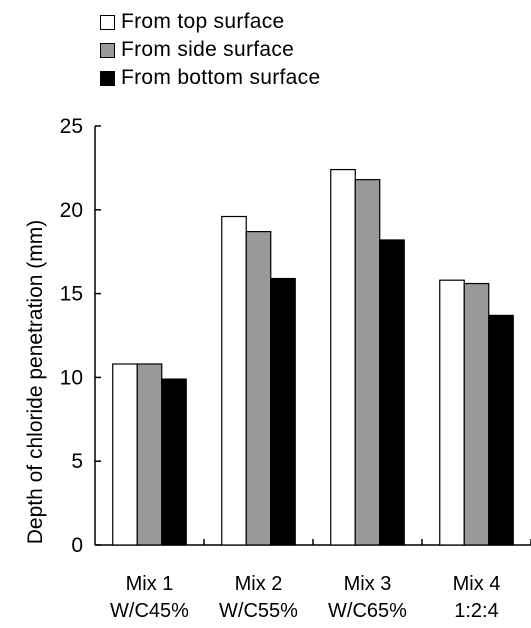 The image size is (531, 628). What do you see at coordinates (77, 461) in the screenshot?
I see `y-tick-label: 5` at bounding box center [77, 461].